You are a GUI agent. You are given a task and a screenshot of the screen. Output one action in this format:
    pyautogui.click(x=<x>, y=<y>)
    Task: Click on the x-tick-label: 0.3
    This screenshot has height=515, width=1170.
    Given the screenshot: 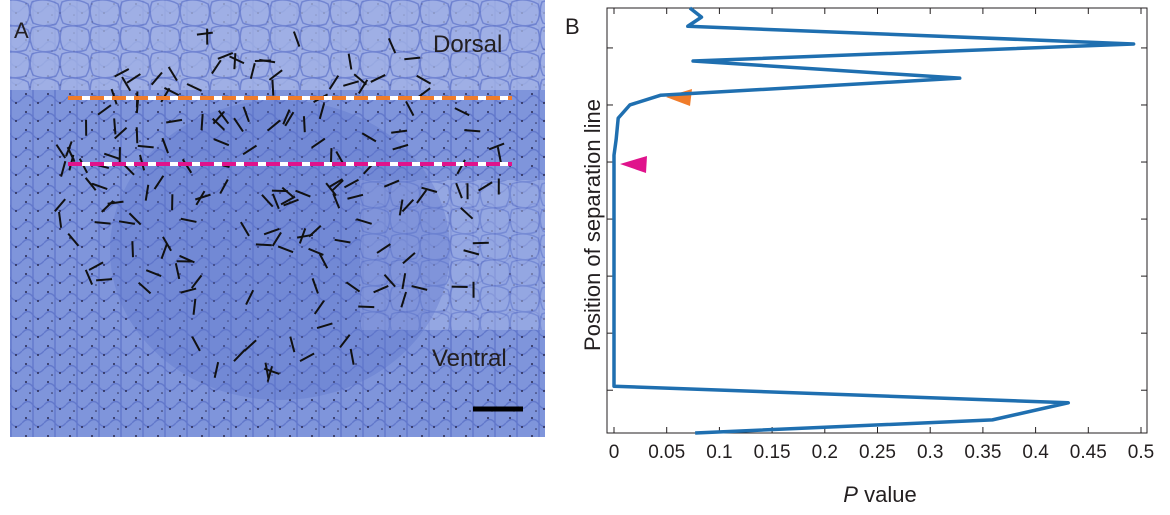 What is the action you would take?
    pyautogui.click(x=930, y=452)
    